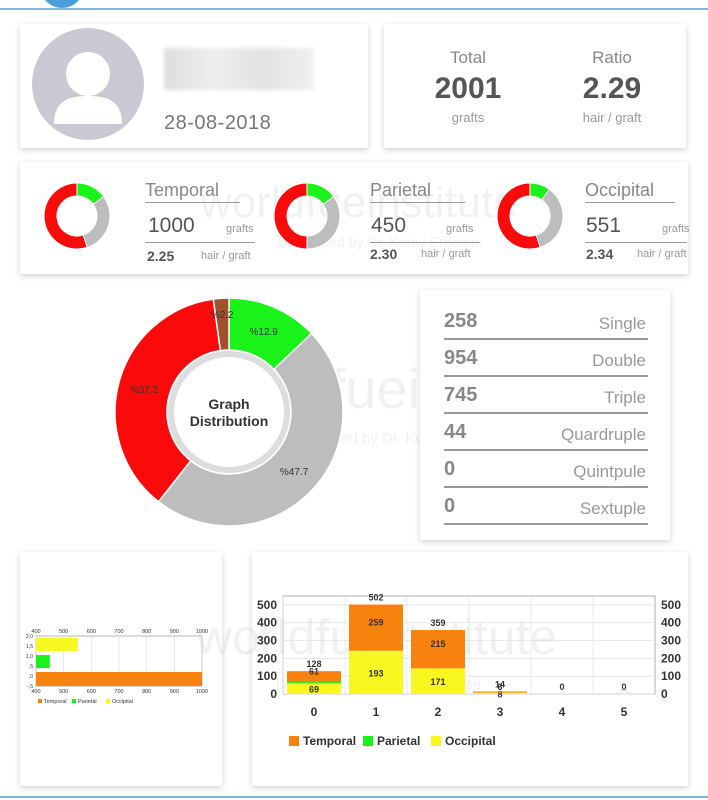 This screenshot has height=800, width=708. What do you see at coordinates (546, 434) in the screenshot?
I see `graft-type-row: 44 Quardruple` at bounding box center [546, 434].